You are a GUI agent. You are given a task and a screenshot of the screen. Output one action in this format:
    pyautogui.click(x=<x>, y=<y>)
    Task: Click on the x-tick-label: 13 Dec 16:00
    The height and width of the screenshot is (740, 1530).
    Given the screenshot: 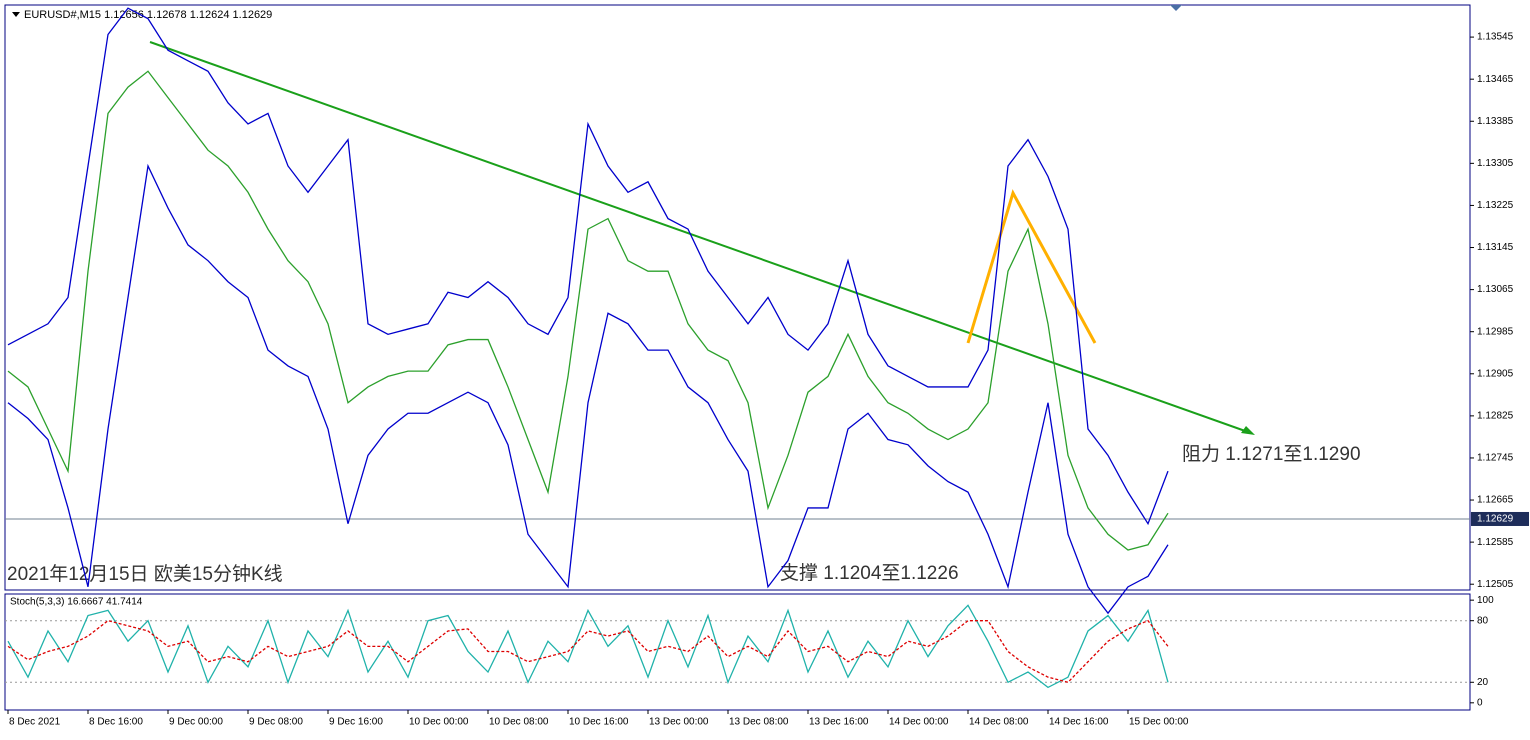 What is the action you would take?
    pyautogui.click(x=839, y=722)
    